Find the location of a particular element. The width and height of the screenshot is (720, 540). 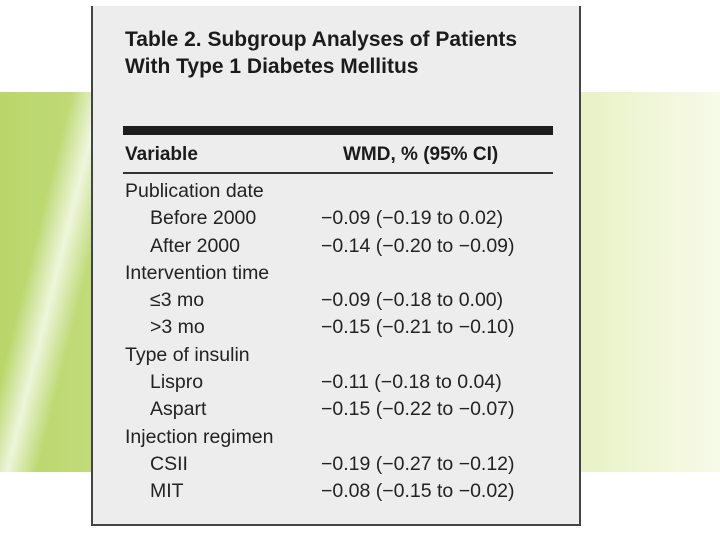

table-row: Lispro −0.11 (−0.18 to 0.04) is located at coordinates (338, 382).